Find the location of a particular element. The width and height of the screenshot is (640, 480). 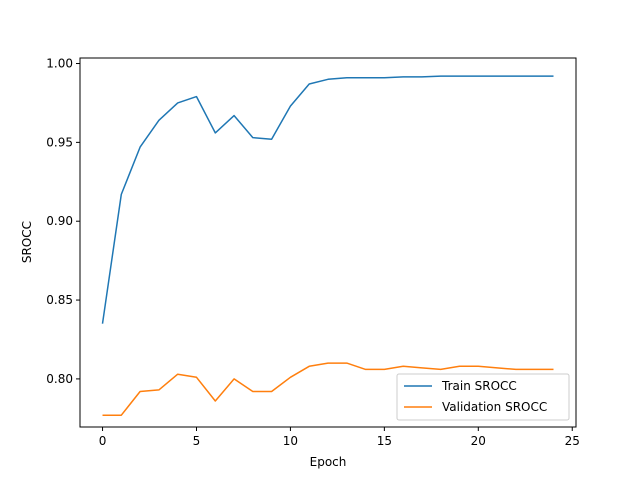

y-tick-label: 0.80 is located at coordinates (59, 379).